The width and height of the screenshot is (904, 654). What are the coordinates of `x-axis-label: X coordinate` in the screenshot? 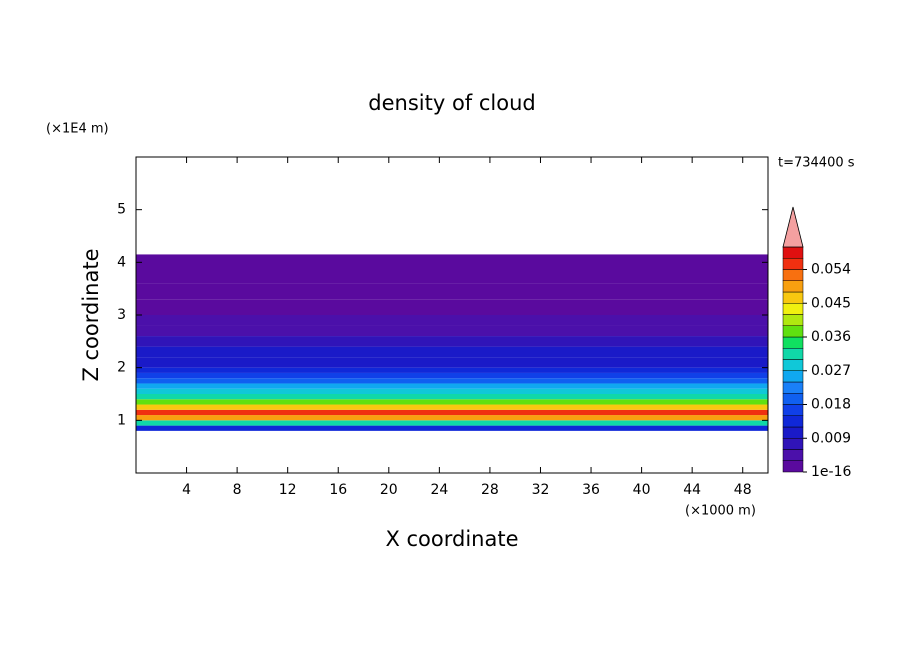 It's located at (451, 539).